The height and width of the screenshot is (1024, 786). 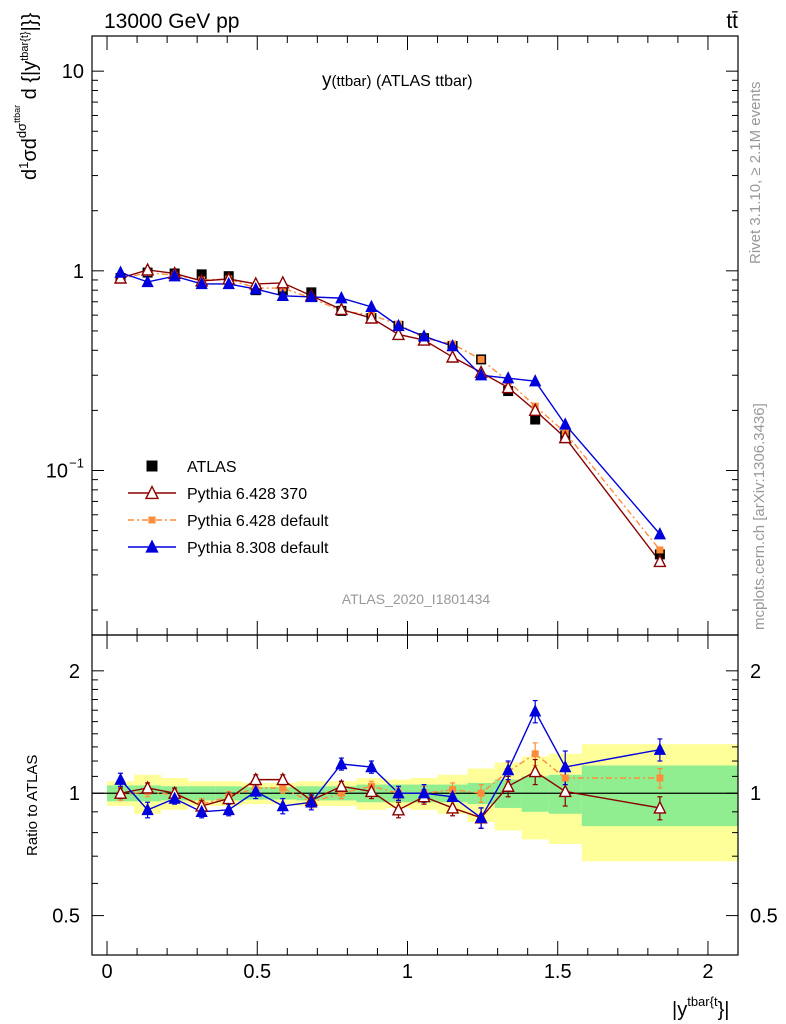 What do you see at coordinates (78, 272) in the screenshot?
I see `main-y-tick-label: 1` at bounding box center [78, 272].